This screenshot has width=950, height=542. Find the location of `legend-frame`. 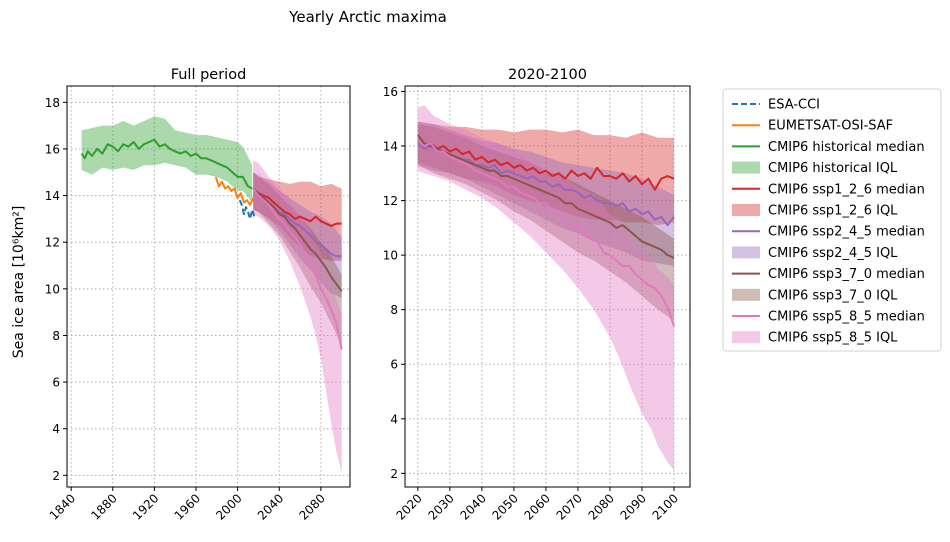

legend-frame is located at coordinates (832, 220).